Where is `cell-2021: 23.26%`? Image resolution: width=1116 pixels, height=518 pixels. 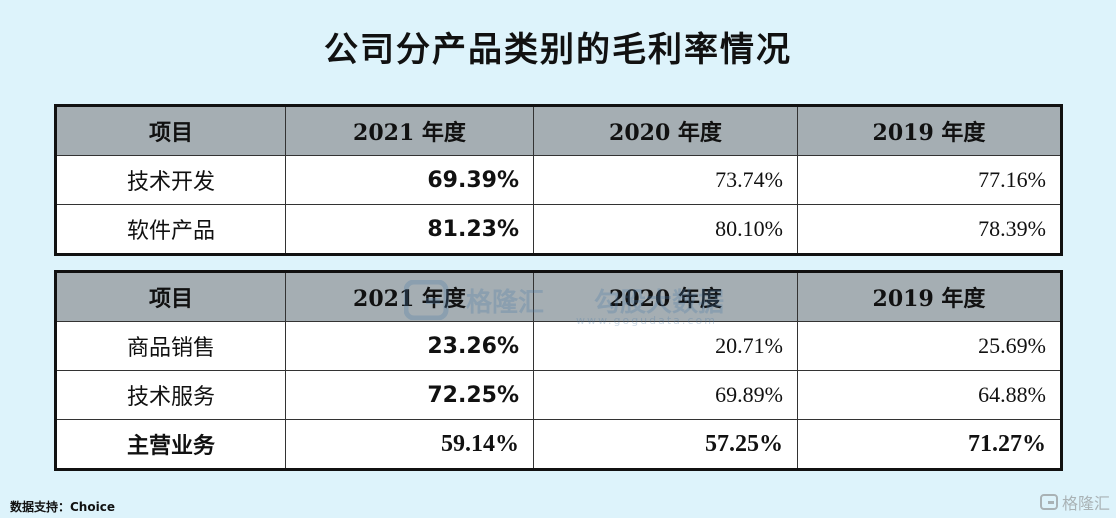 cell-2021: 23.26% is located at coordinates (409, 346).